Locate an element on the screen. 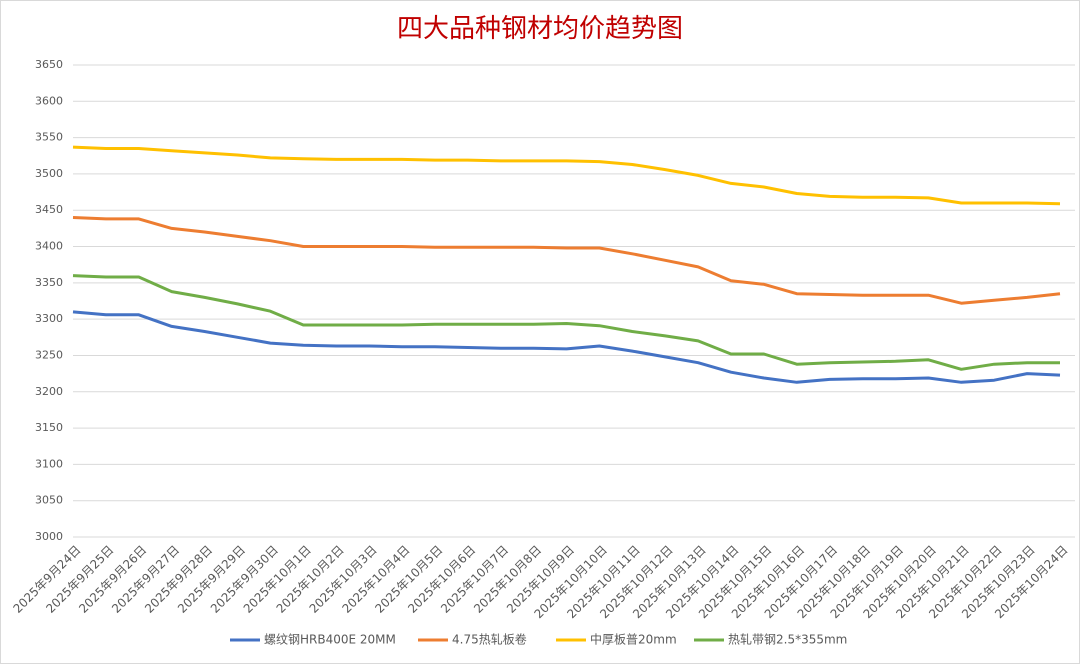  y-tick-label: 3150 is located at coordinates (49, 427).